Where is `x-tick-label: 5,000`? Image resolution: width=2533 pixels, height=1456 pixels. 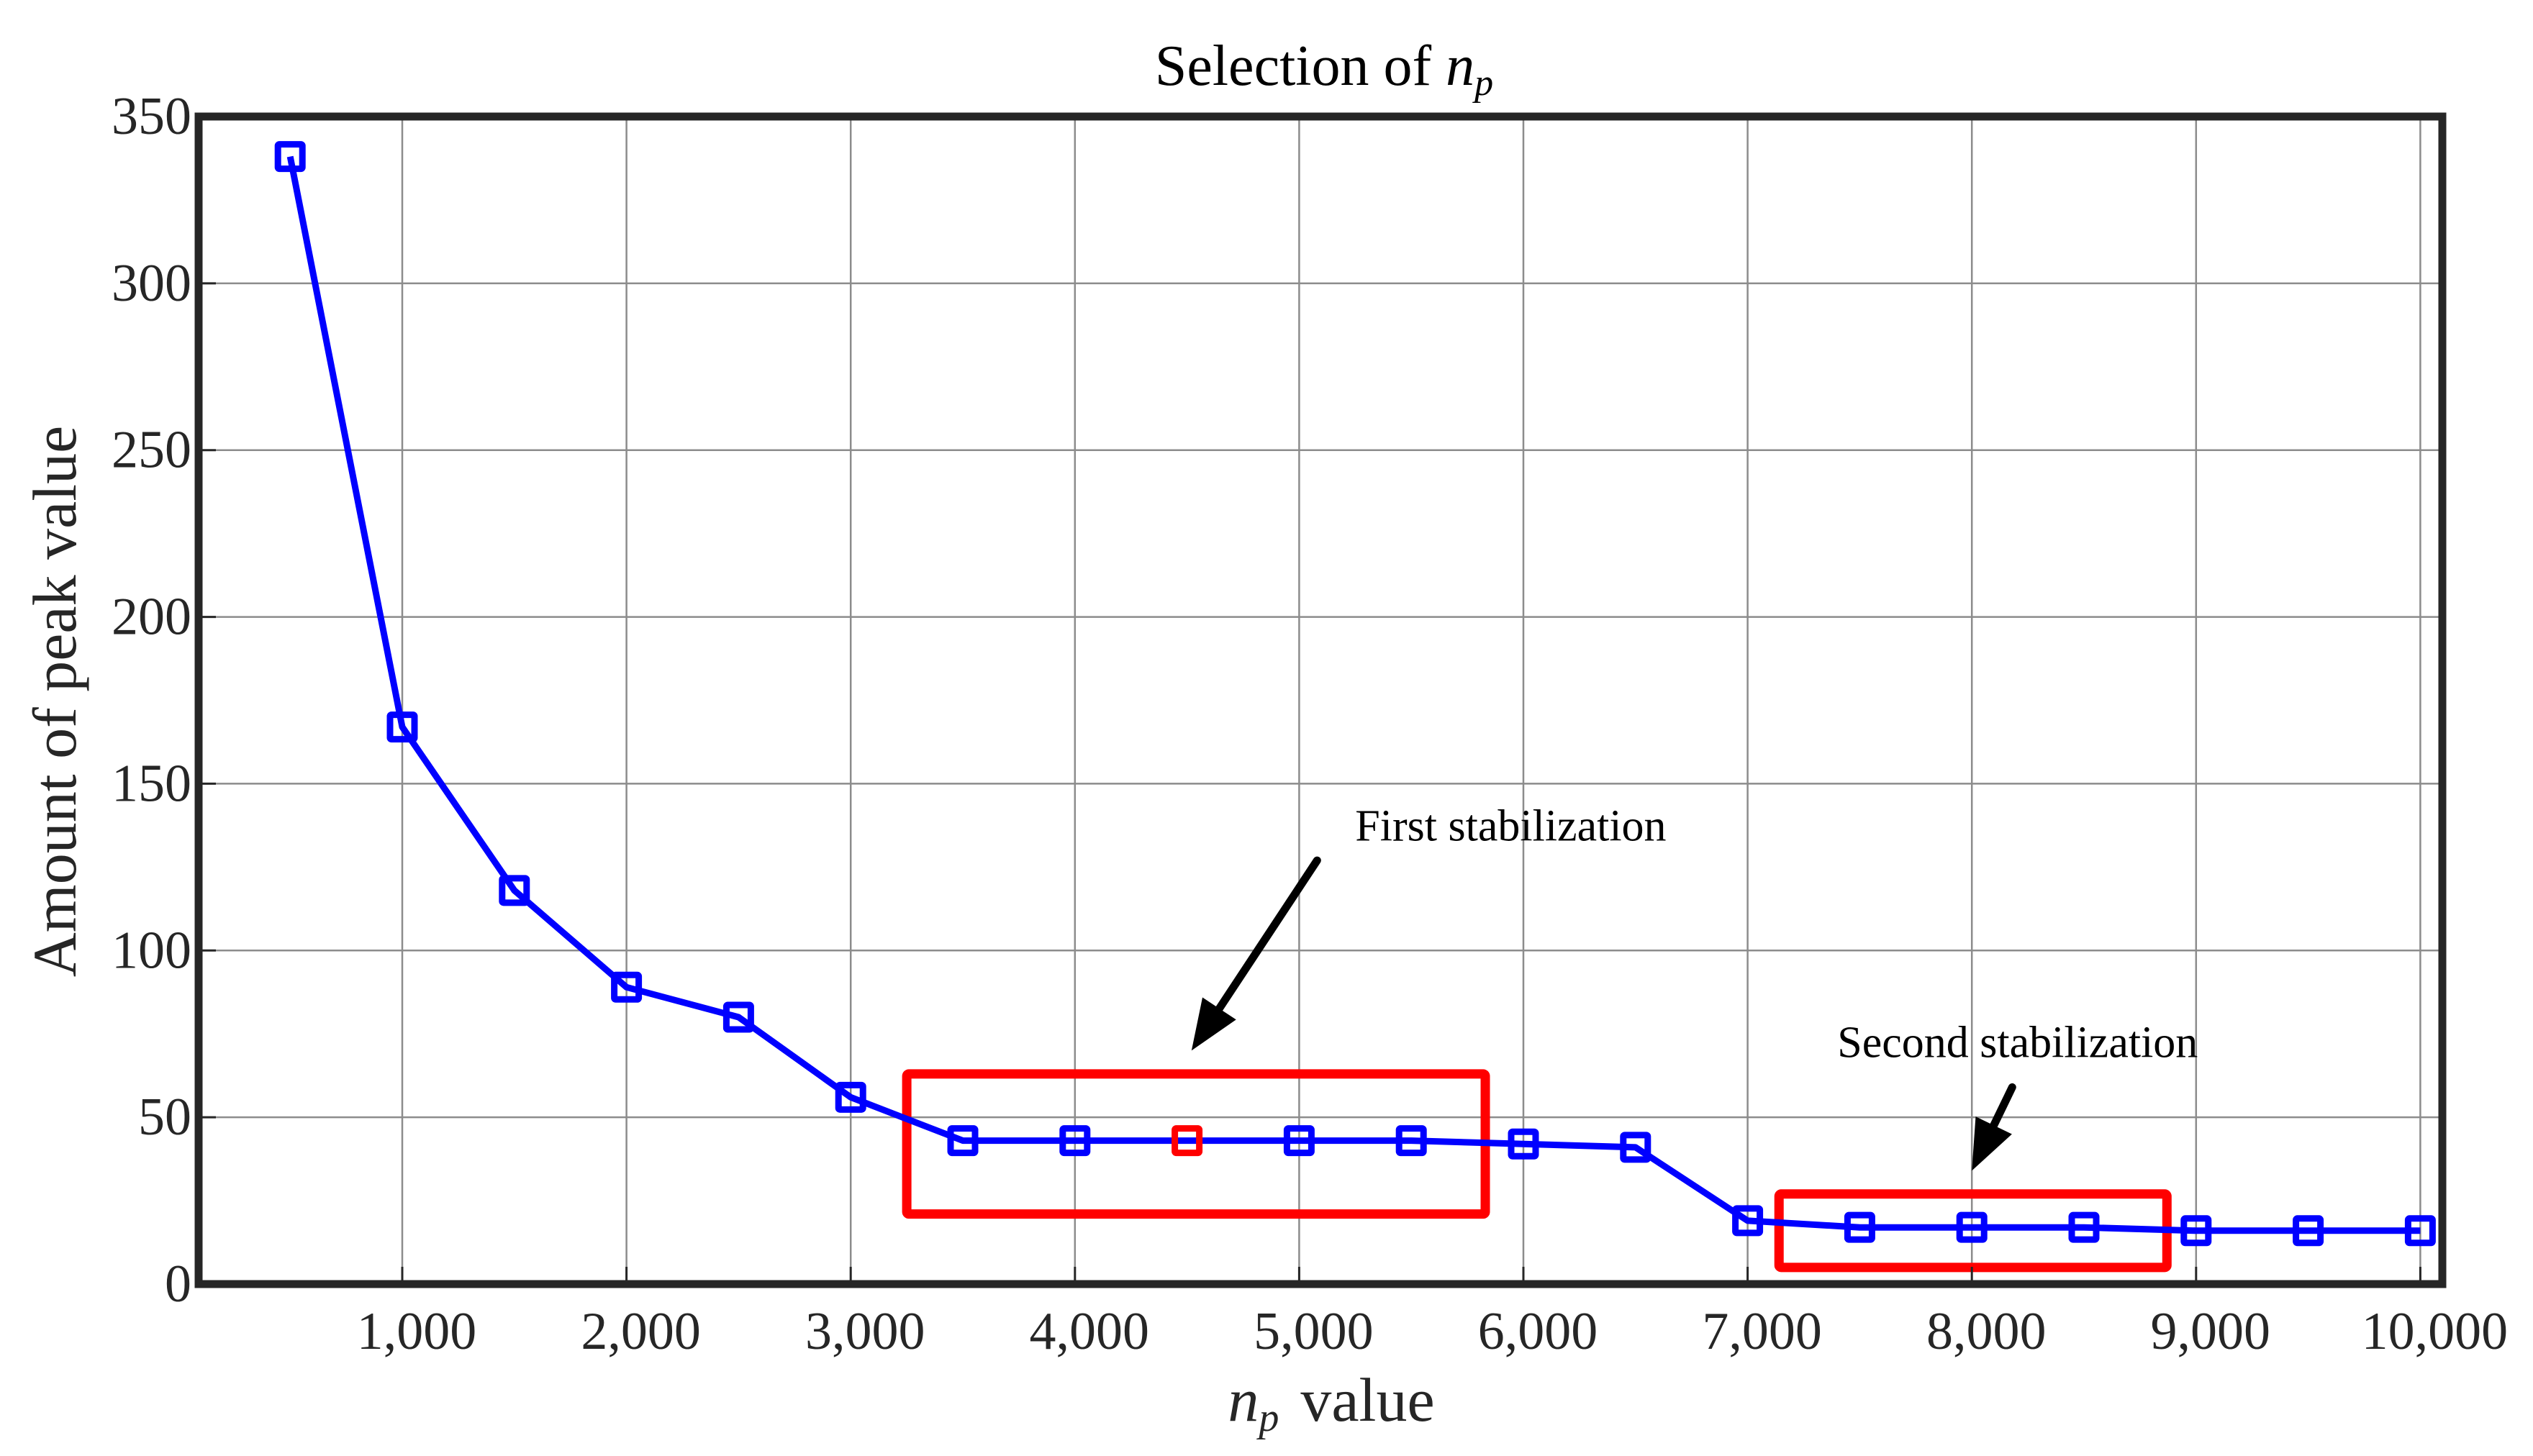
x-tick-label: 5,000 is located at coordinates (1314, 1331).